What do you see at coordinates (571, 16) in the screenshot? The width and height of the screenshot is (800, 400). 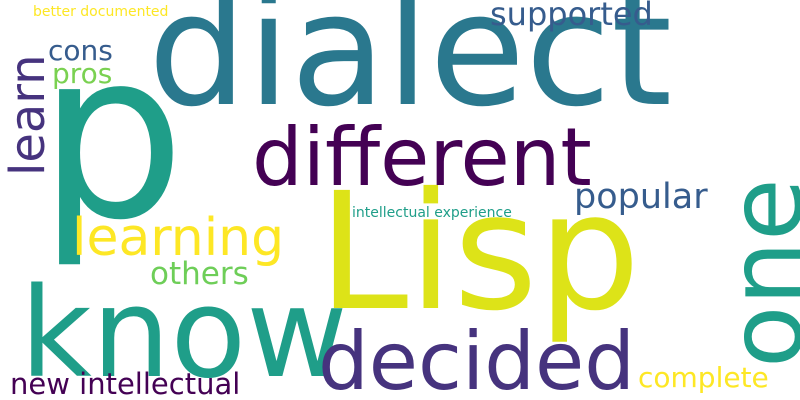 I see `word-supported: supported` at bounding box center [571, 16].